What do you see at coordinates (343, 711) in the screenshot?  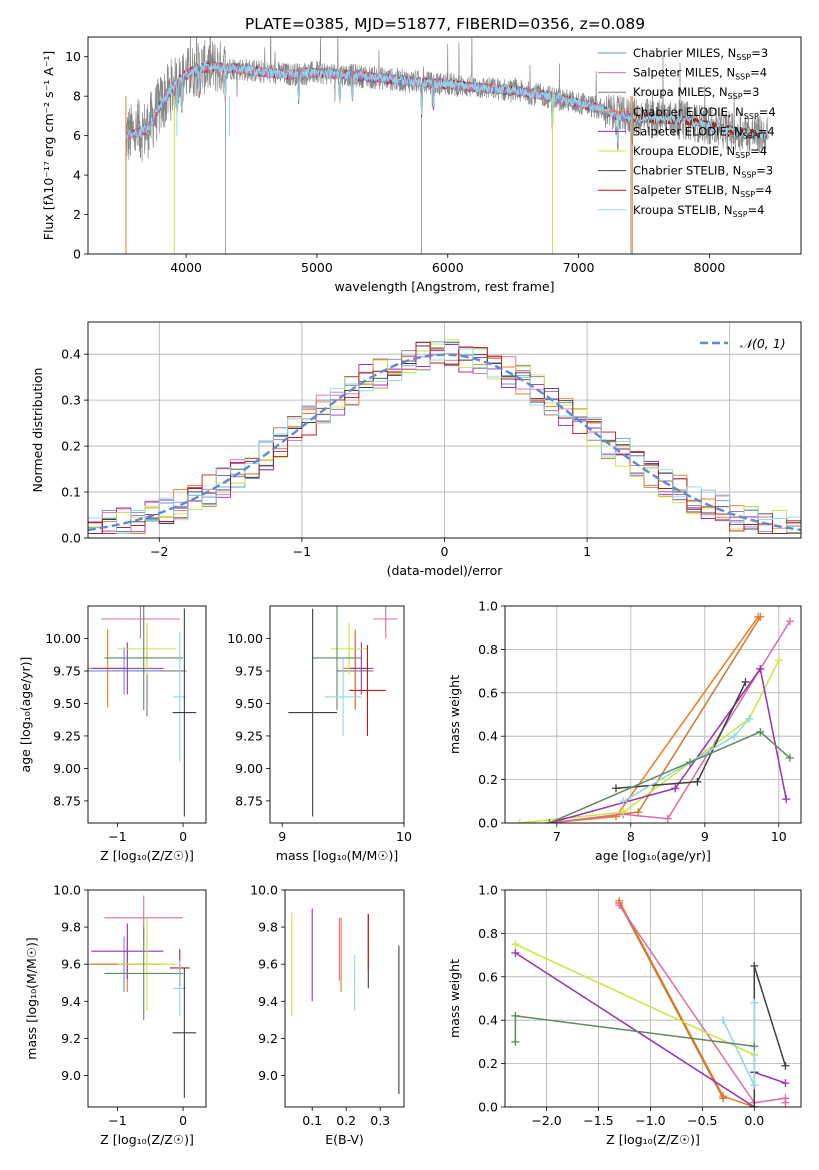 I see `plot-area-age_vs_mass` at bounding box center [343, 711].